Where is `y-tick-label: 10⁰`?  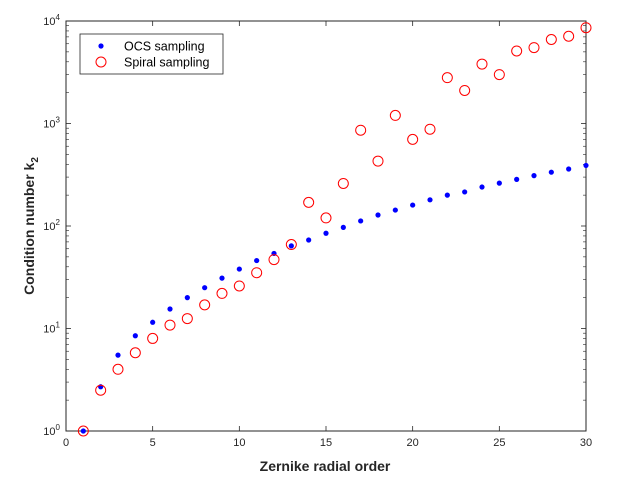
y-tick-label: 10⁰ is located at coordinates (51, 430).